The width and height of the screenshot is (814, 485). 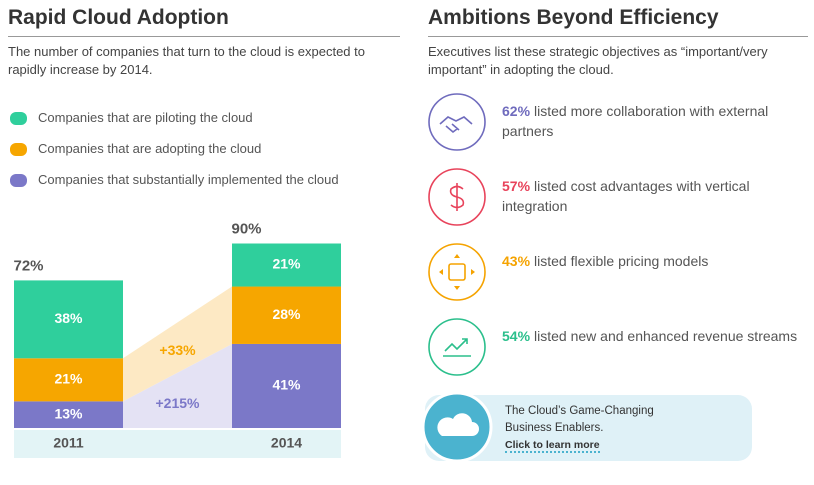 What do you see at coordinates (68, 443) in the screenshot?
I see `x-tick-label: 2011` at bounding box center [68, 443].